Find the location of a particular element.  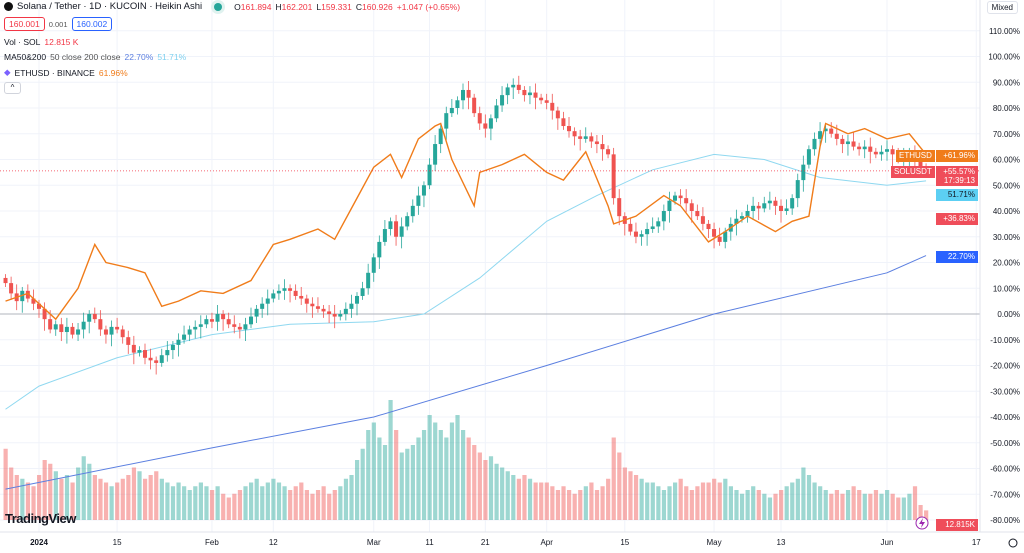

time-axis: 2024 15 Feb 12 Mar 11 21 Apr 15 May 13 Jun 17 is located at coordinates (505, 542).